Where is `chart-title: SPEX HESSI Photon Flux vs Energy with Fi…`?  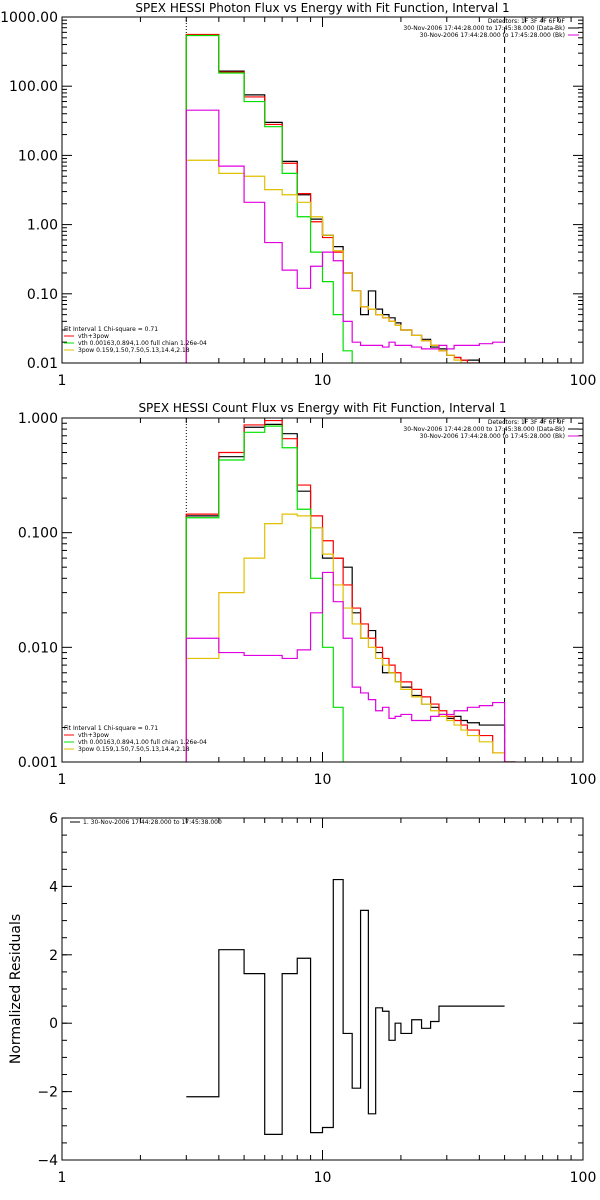 chart-title: SPEX HESSI Photon Flux vs Energy with Fi… is located at coordinates (322, 8).